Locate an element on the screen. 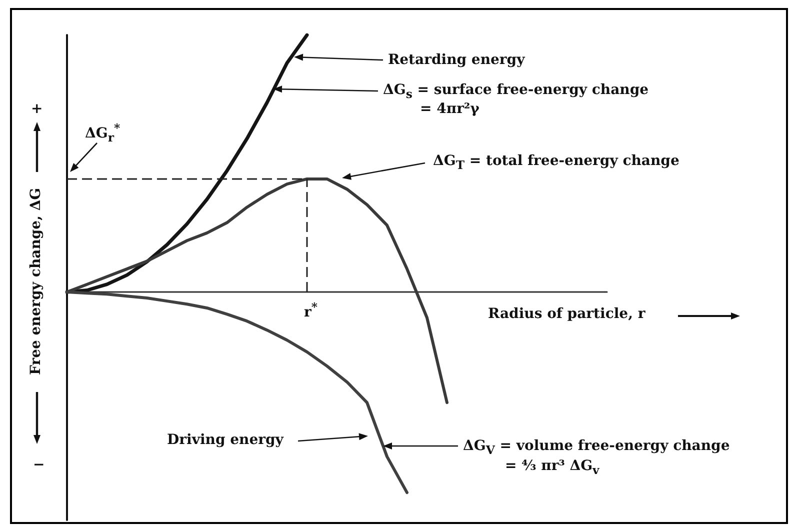 The image size is (794, 527). annotation: = ⁴⁄₃ πr³ ΔG$_{v}$ is located at coordinates (552, 468).